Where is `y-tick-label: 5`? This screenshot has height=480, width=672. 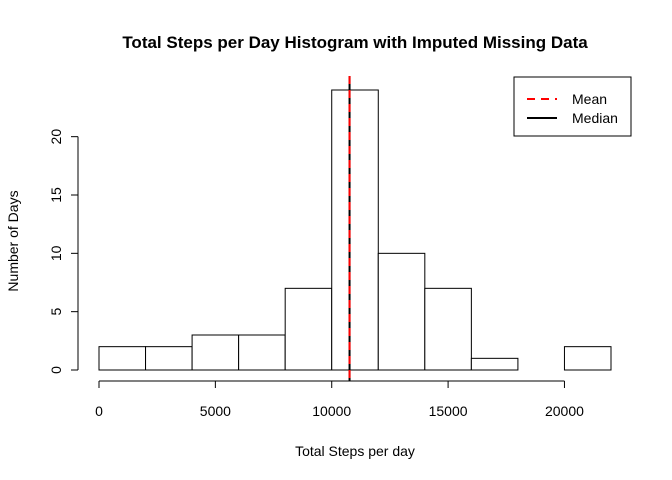
y-tick-label: 5 is located at coordinates (56, 312).